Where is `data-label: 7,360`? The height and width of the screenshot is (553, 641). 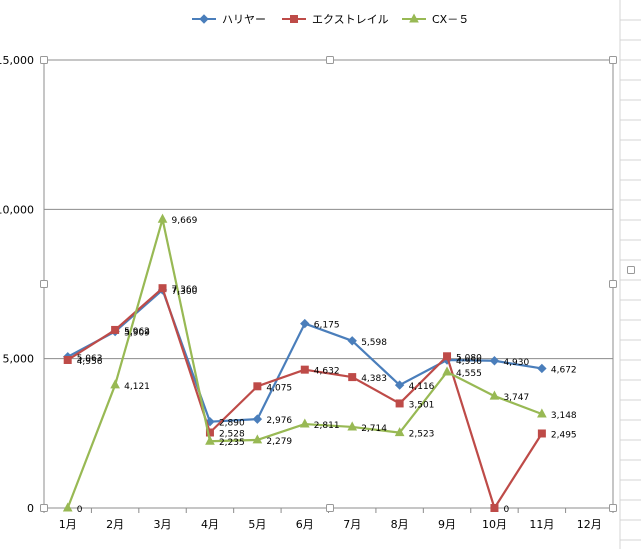 data-label: 7,360 is located at coordinates (185, 290).